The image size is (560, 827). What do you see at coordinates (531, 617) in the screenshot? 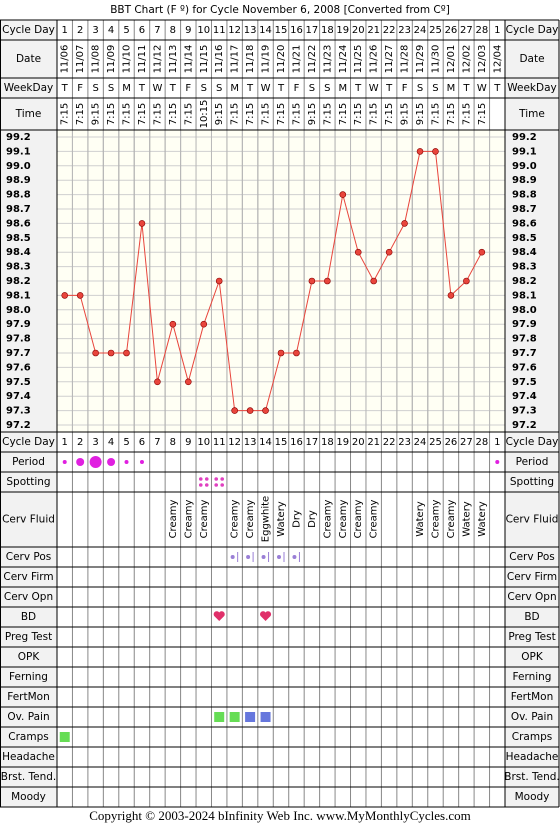
I see `row-label: BD` at bounding box center [531, 617].